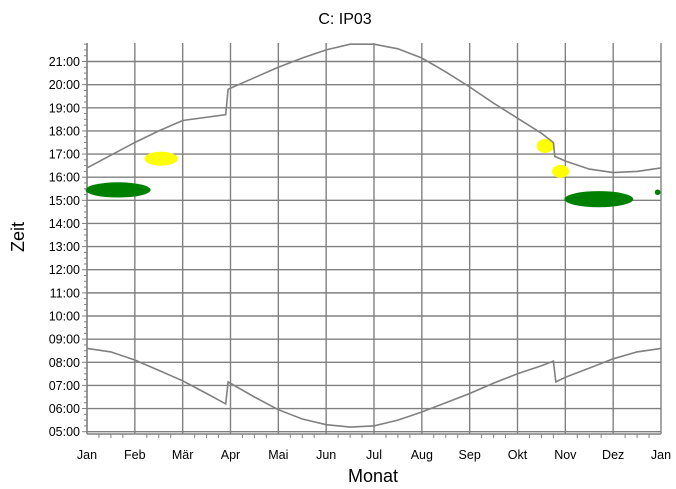 The width and height of the screenshot is (676, 489). I want to click on y-tick-label: 05:00, so click(64, 432).